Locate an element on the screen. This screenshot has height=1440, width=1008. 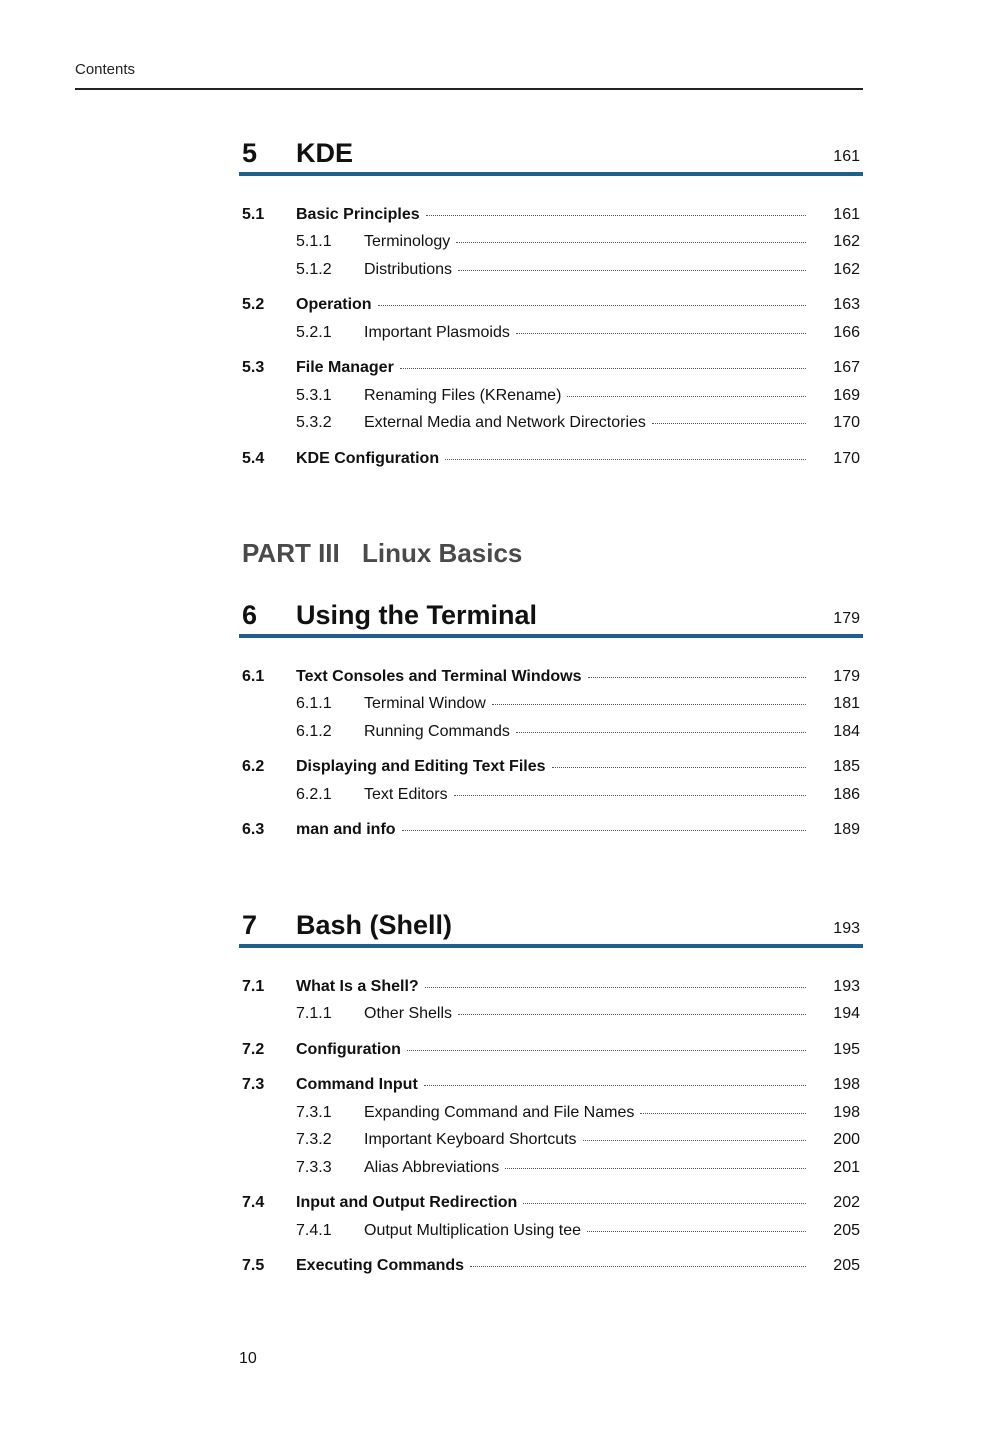
entry-title: File Manager is located at coordinates (345, 368).